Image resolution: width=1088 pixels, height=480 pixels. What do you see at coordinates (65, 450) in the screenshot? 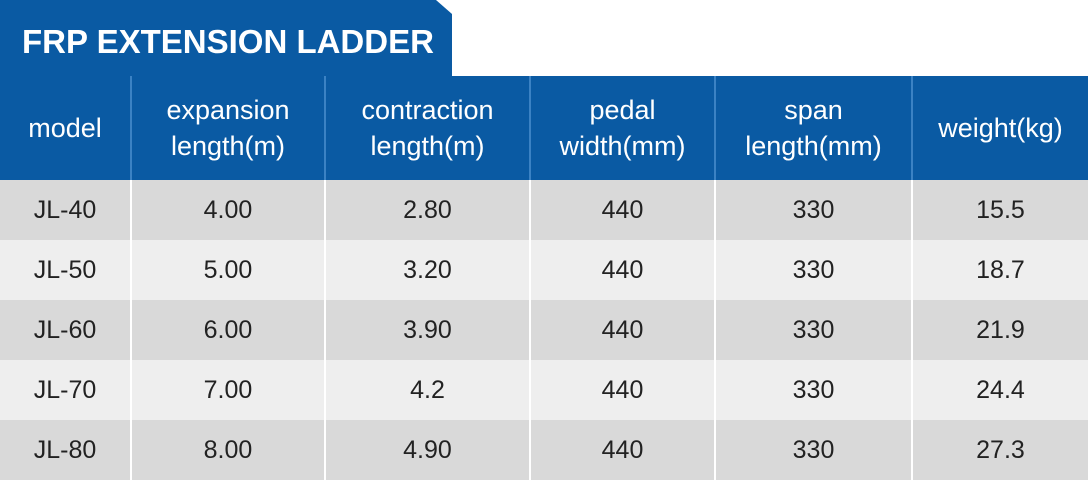
I see `cell-model: JL-80` at bounding box center [65, 450].